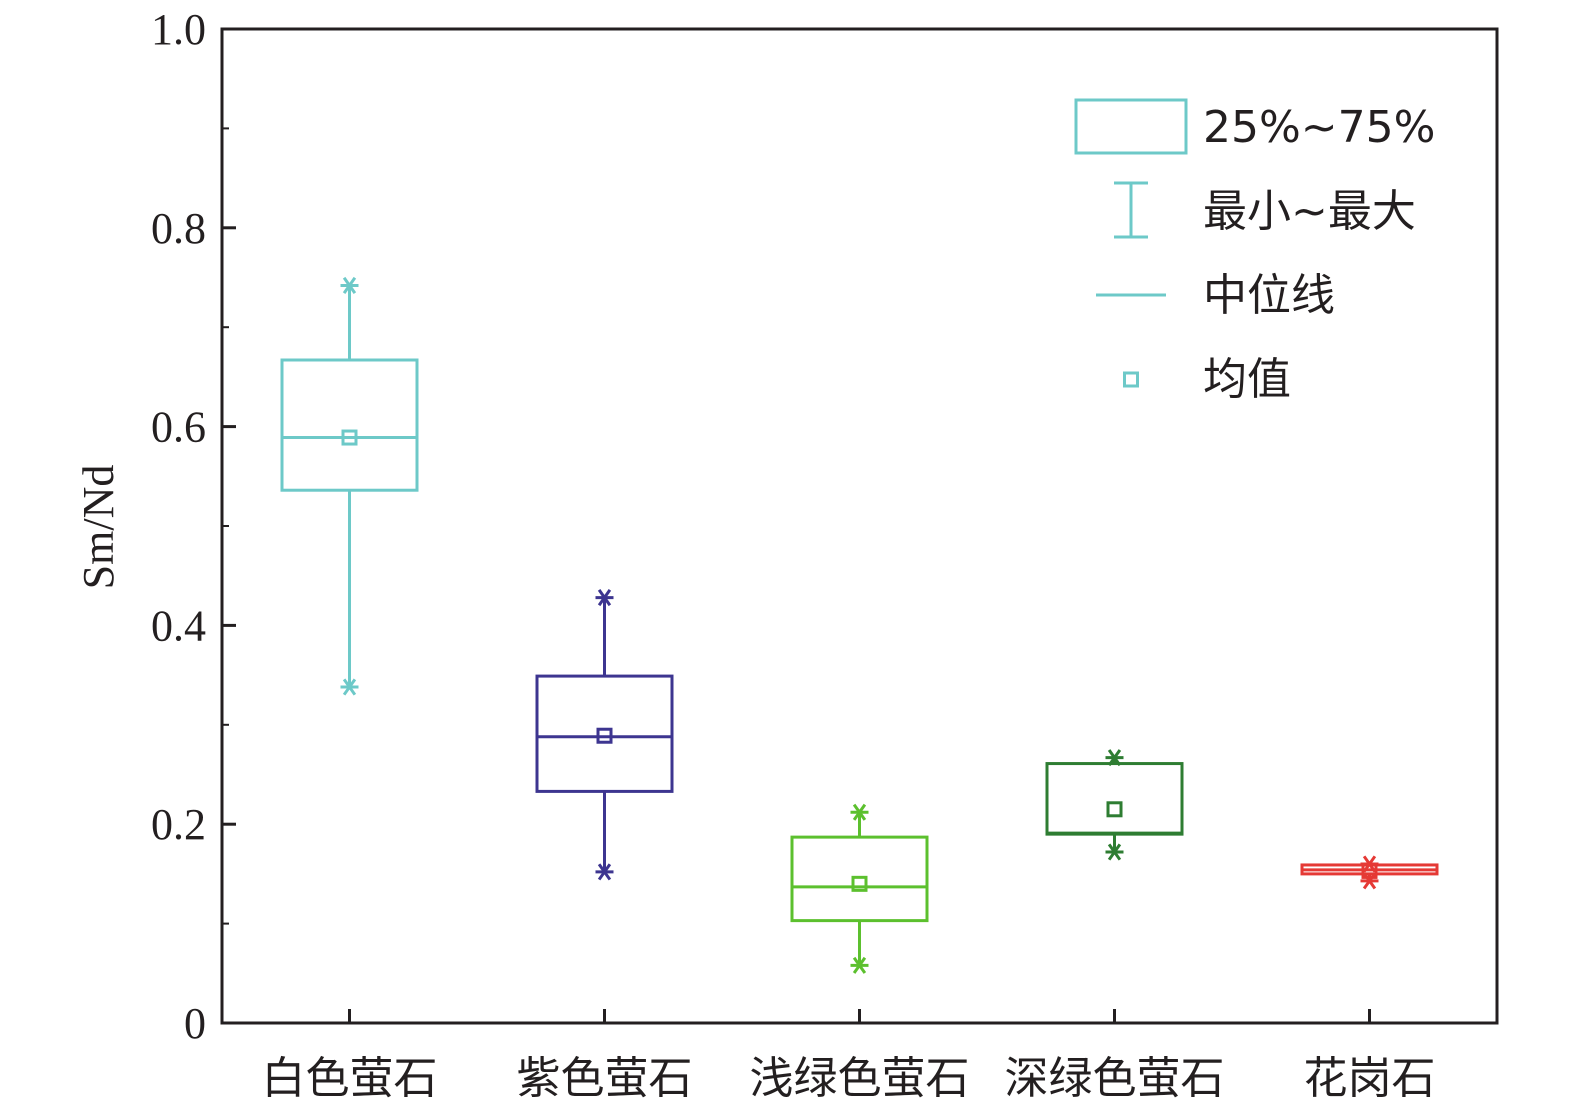  I want to click on x-category-label-0: 白色萤石, so click(350, 1078).